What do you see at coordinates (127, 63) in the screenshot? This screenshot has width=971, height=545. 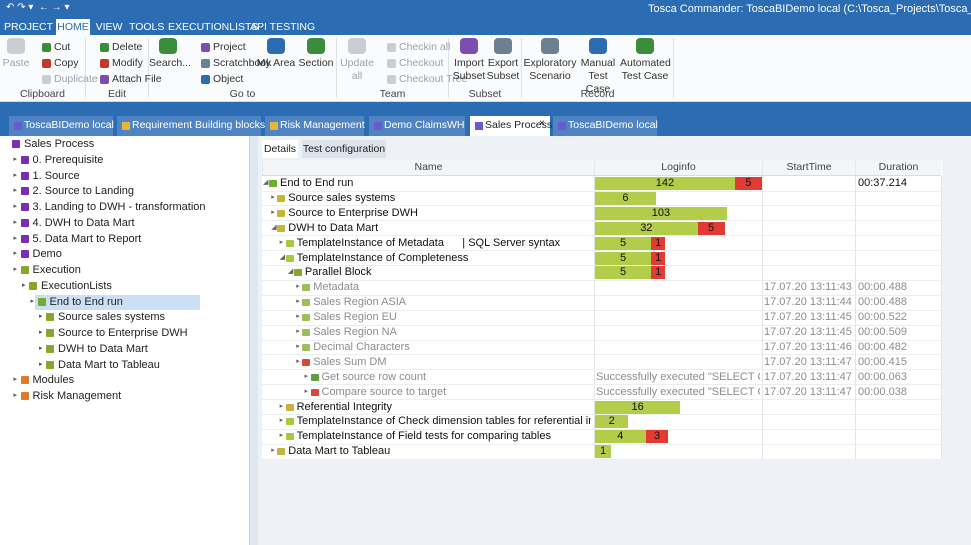 I see `ribbon-button: Modify` at bounding box center [127, 63].